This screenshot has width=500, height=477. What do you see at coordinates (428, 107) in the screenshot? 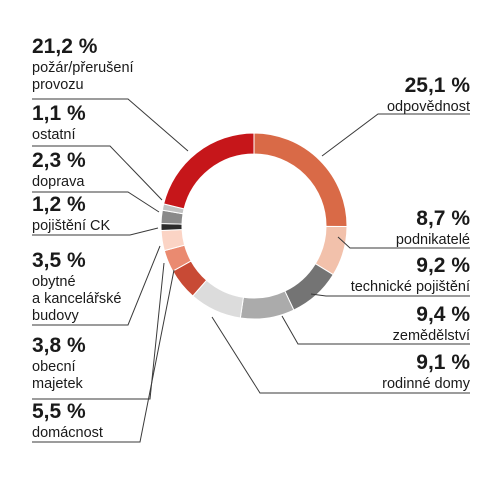
I see `segment-name-label: odpovědnost` at bounding box center [428, 107].